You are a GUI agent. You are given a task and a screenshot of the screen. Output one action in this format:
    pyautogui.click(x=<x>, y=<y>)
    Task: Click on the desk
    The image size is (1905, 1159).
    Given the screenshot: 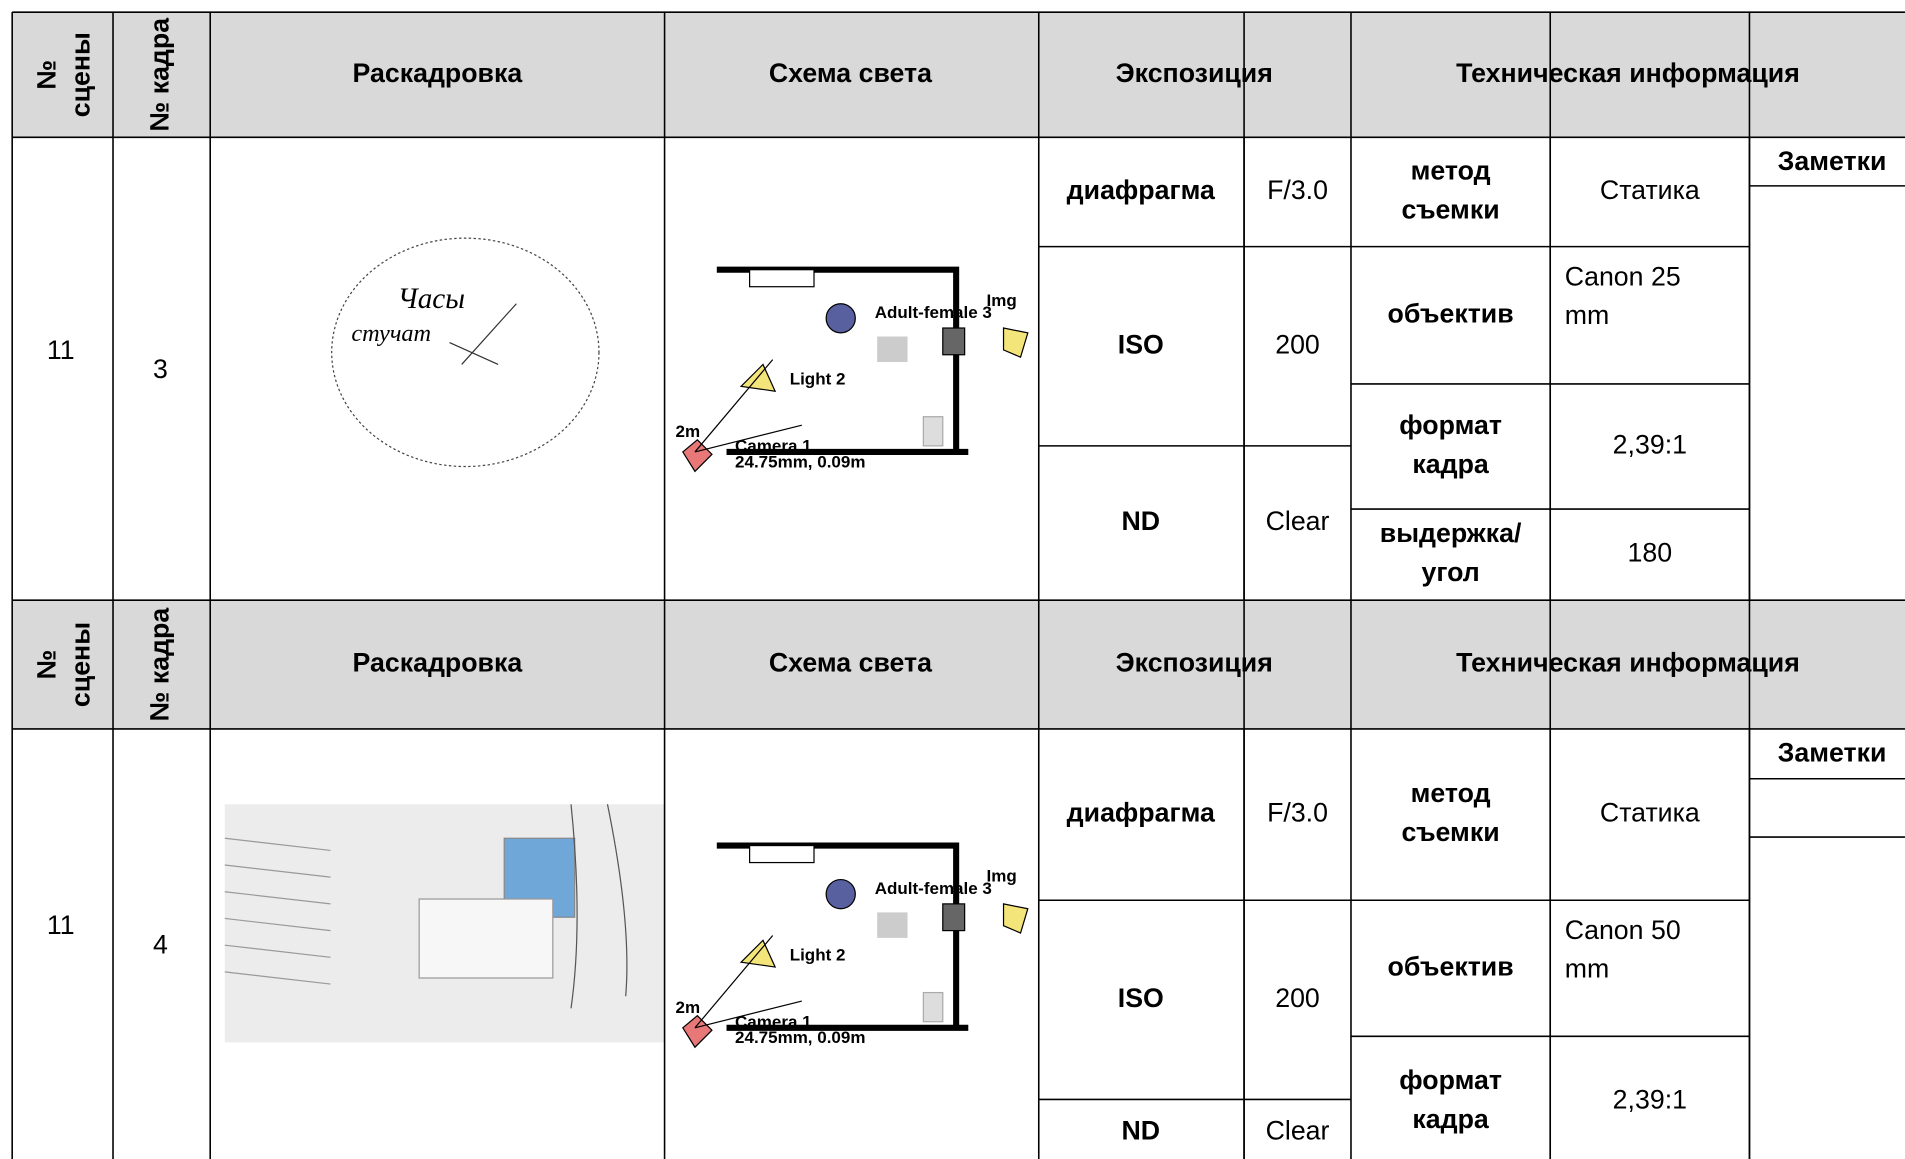 What is the action you would take?
    pyautogui.click(x=486, y=938)
    